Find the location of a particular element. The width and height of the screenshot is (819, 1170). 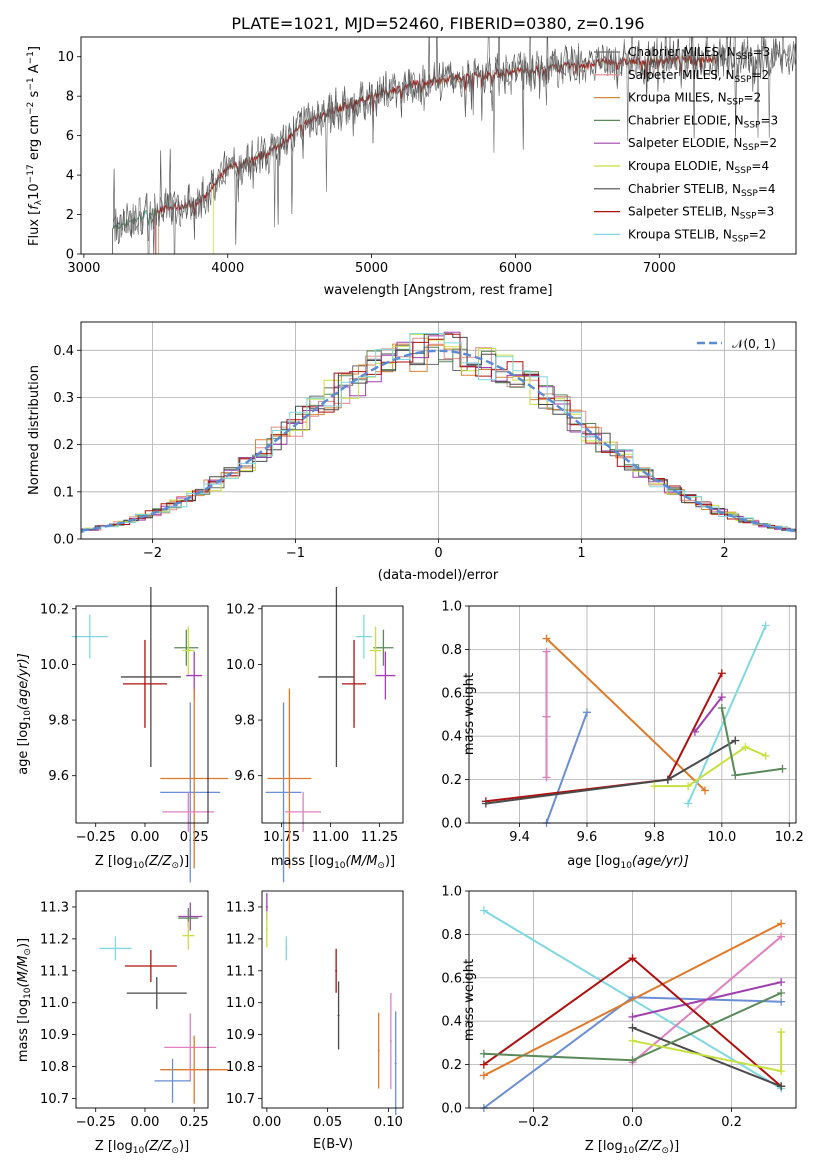

age-mass-xlabel: mass [log10(M/M⊙)] is located at coordinates (333, 862).